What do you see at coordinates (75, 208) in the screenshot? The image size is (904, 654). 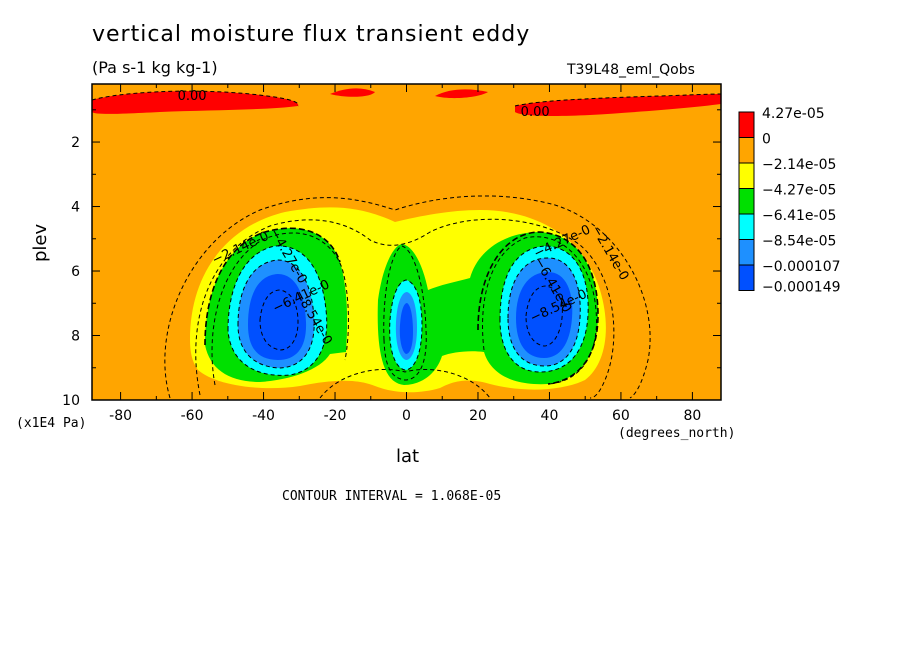 I see `y-tick-label: 4` at bounding box center [75, 208].